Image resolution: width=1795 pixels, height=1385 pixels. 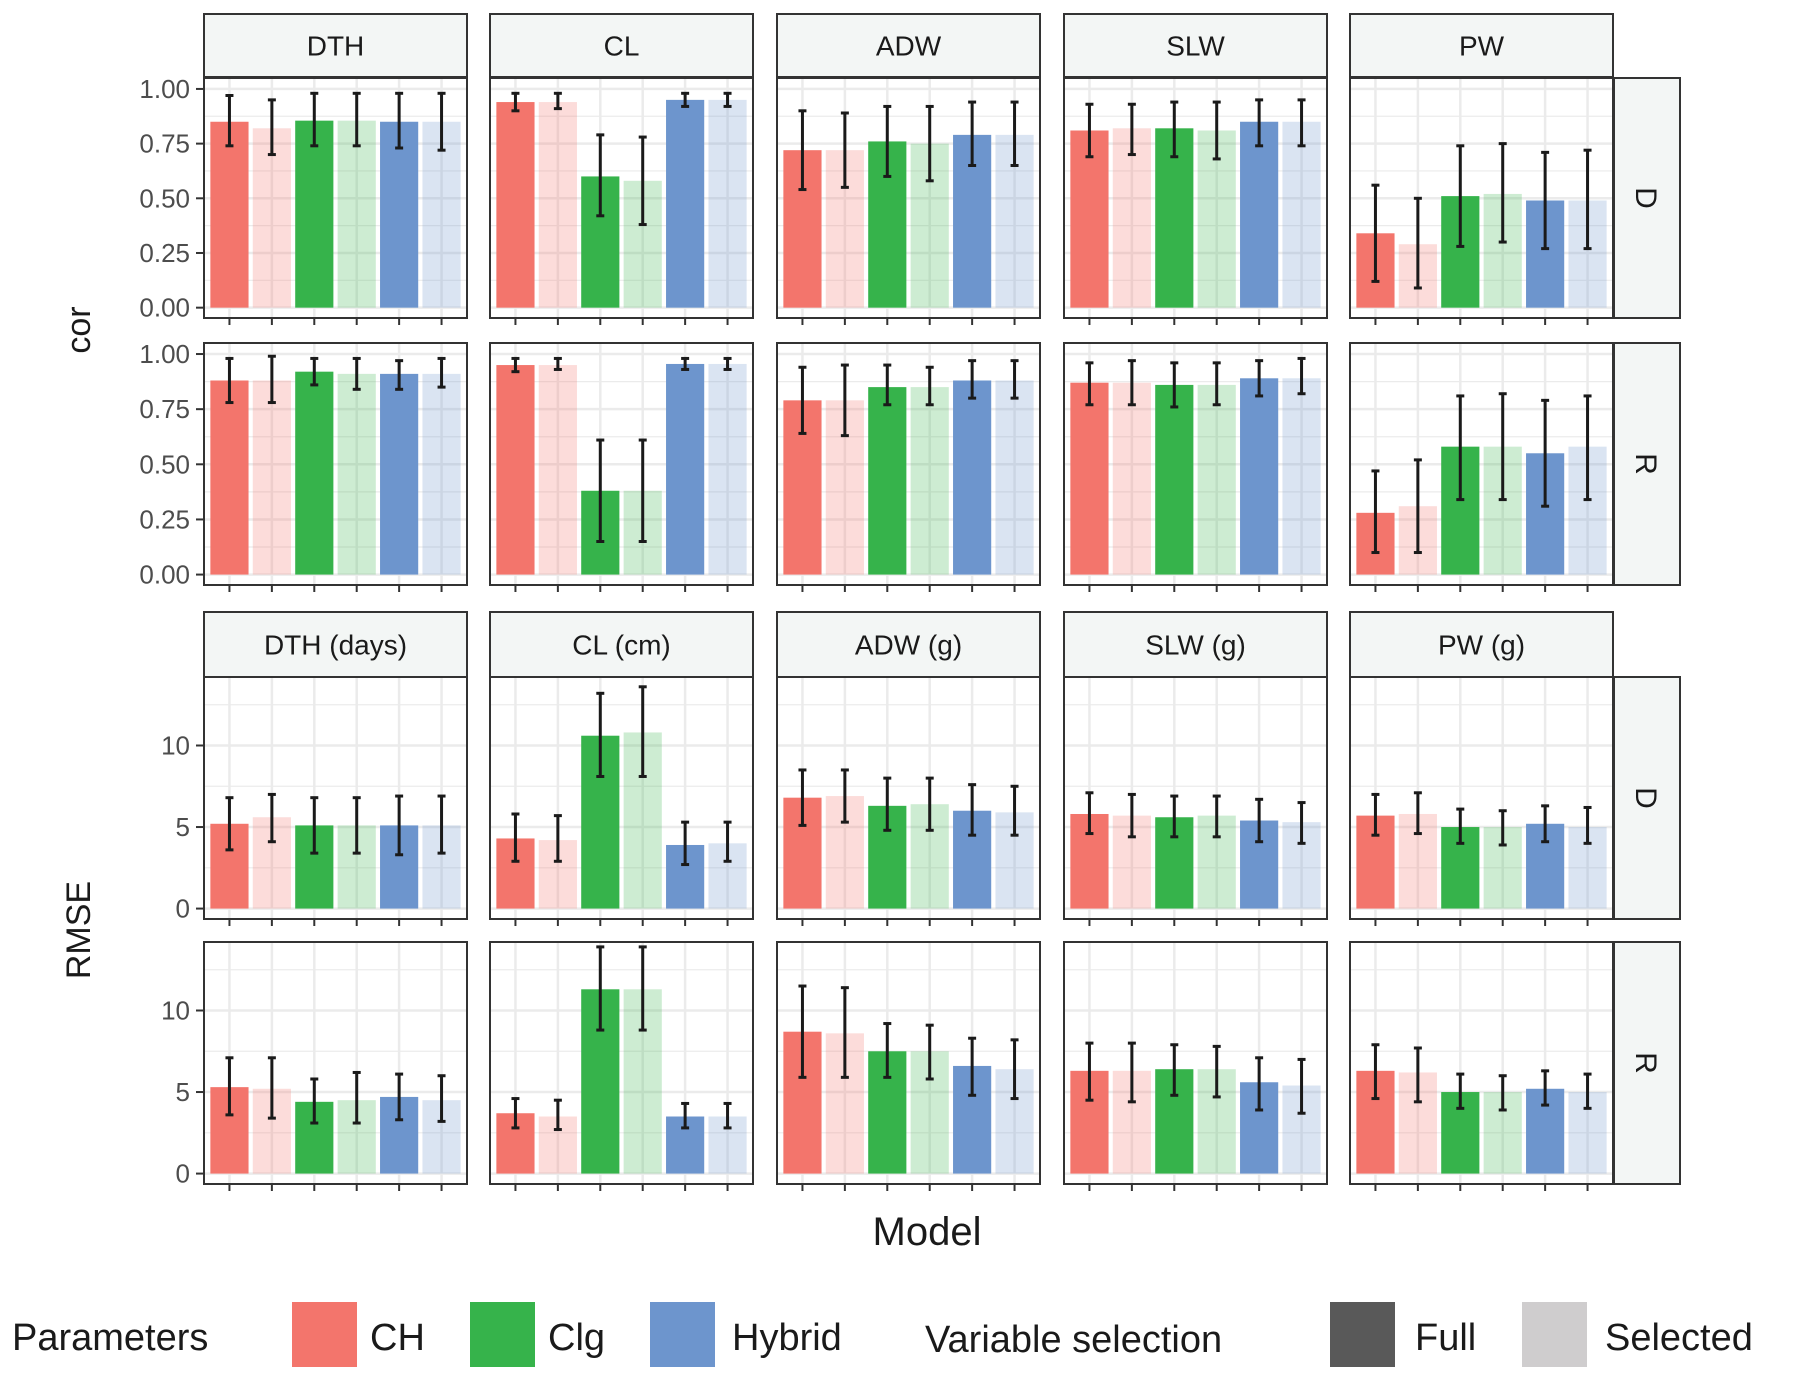 I want to click on panel-cl-d, so click(x=621, y=201).